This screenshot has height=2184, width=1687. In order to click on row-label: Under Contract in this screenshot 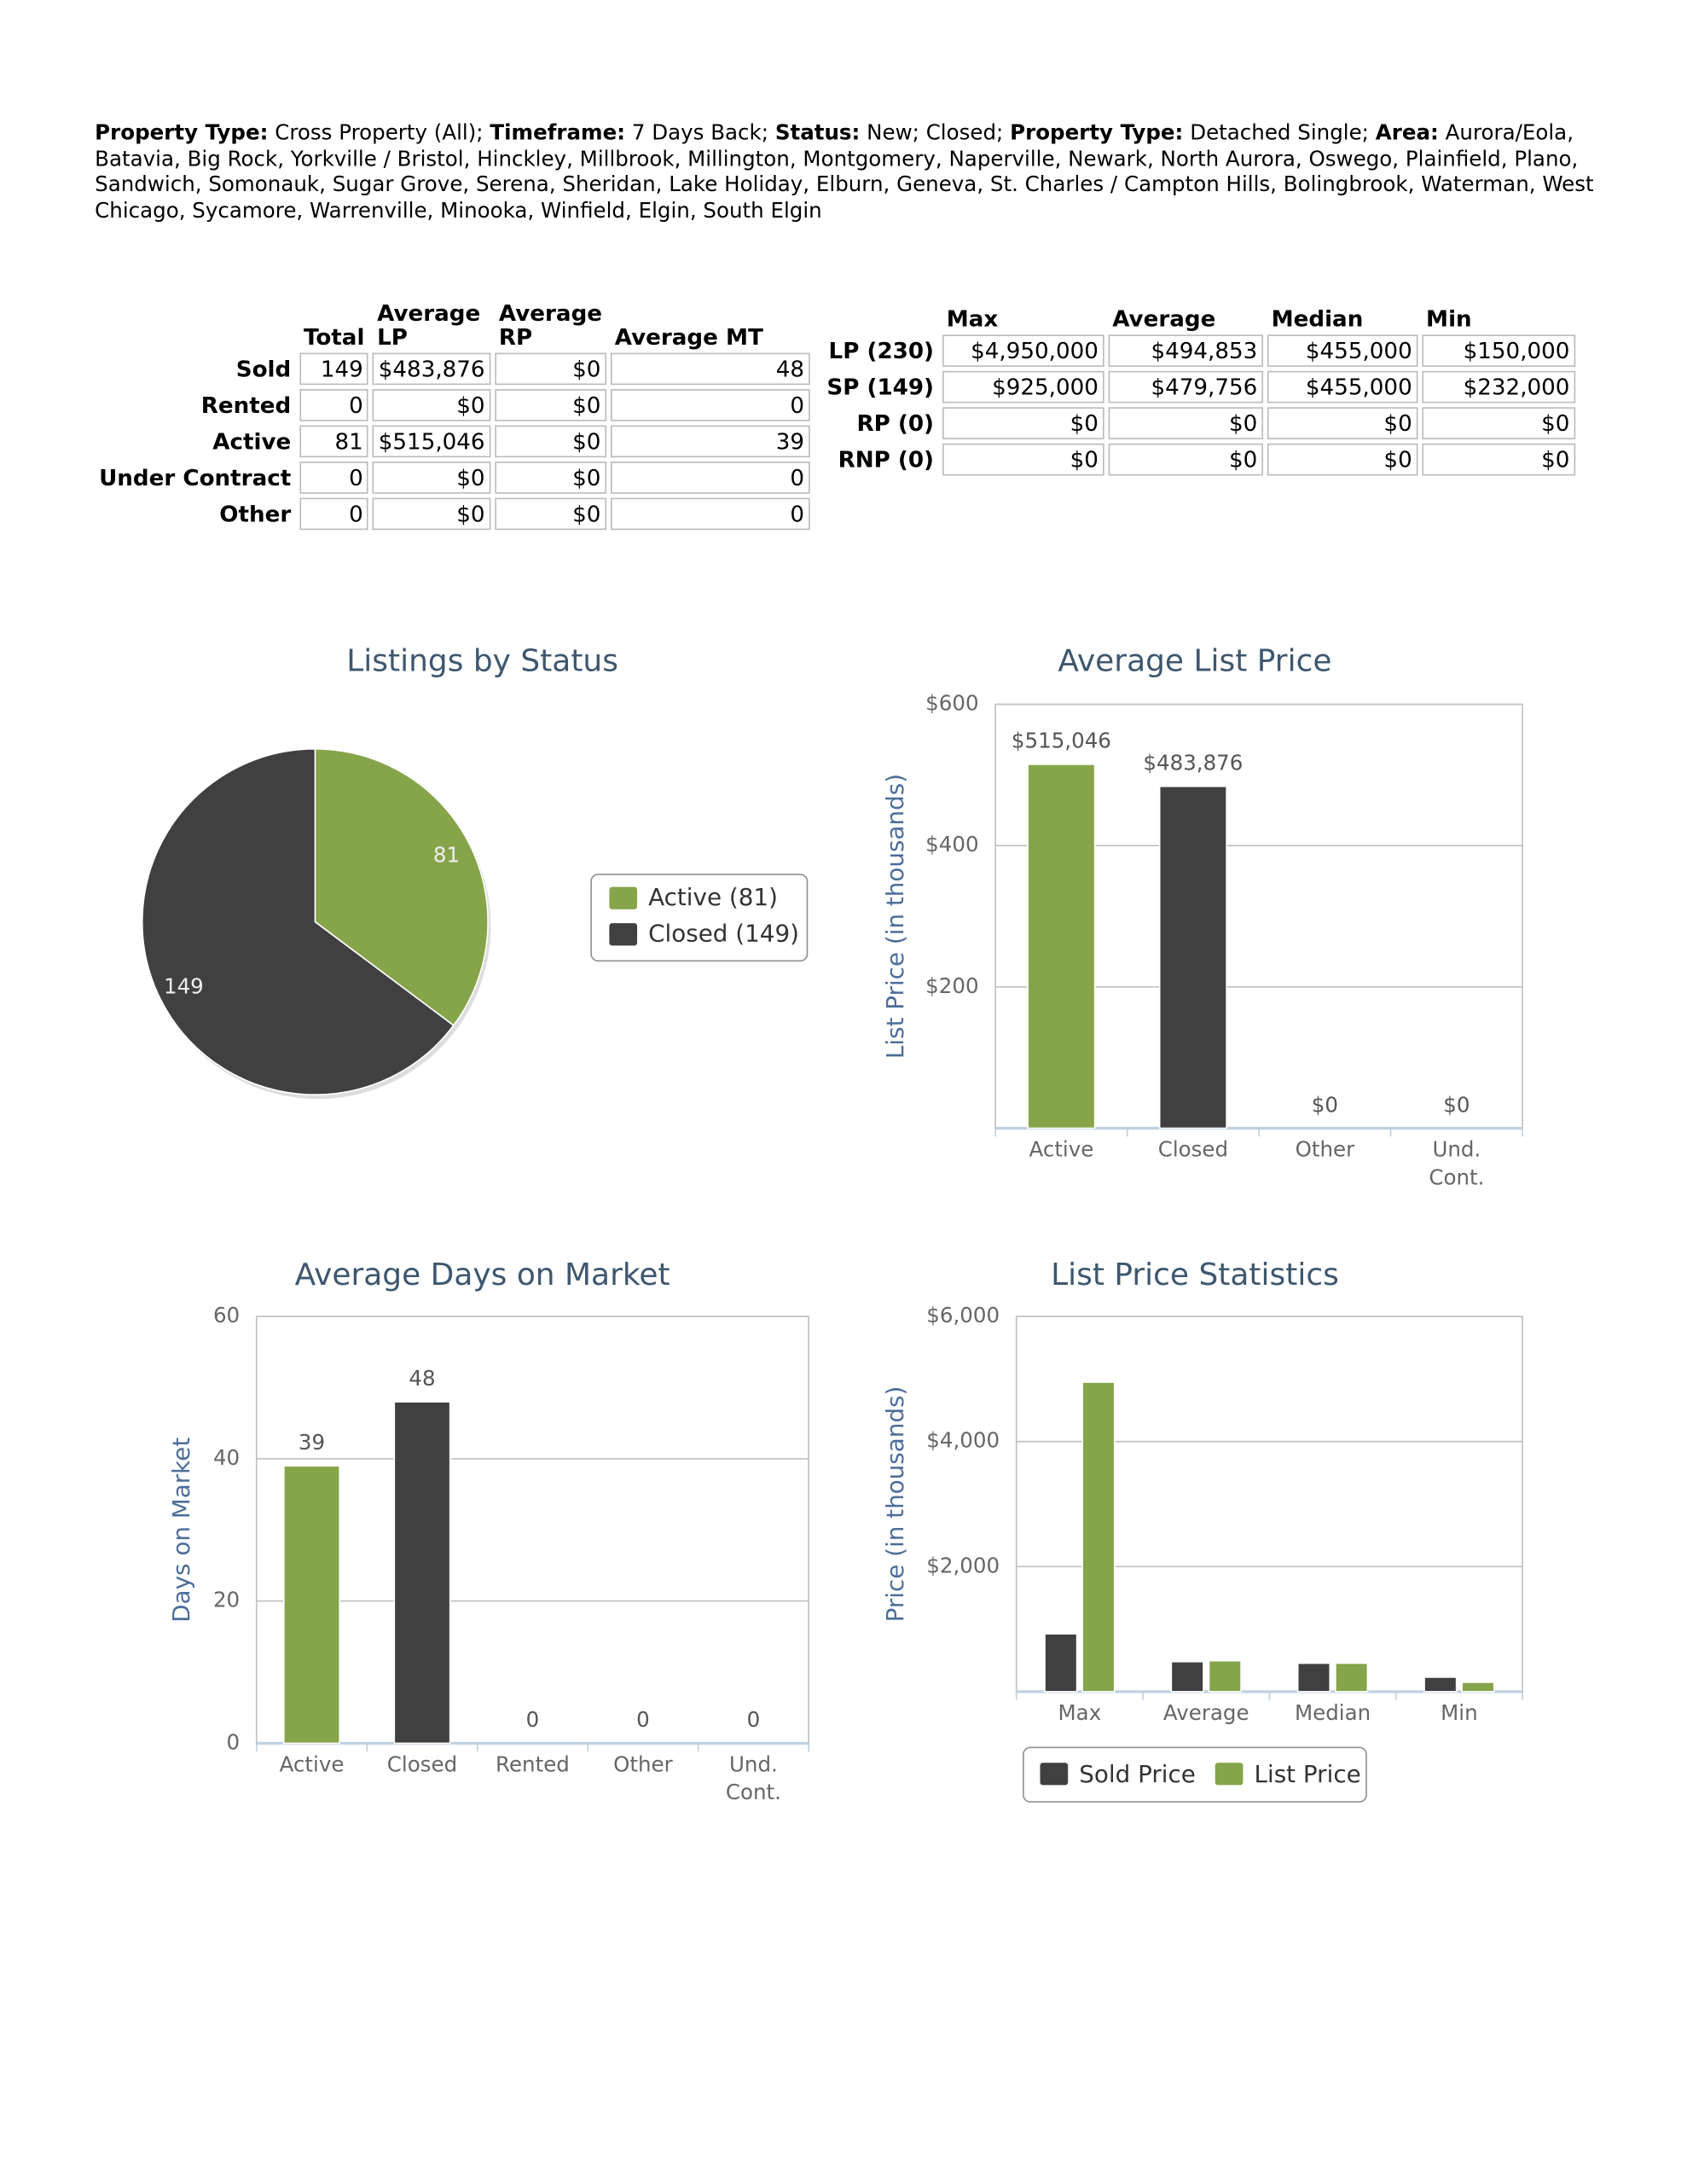, I will do `click(195, 478)`.